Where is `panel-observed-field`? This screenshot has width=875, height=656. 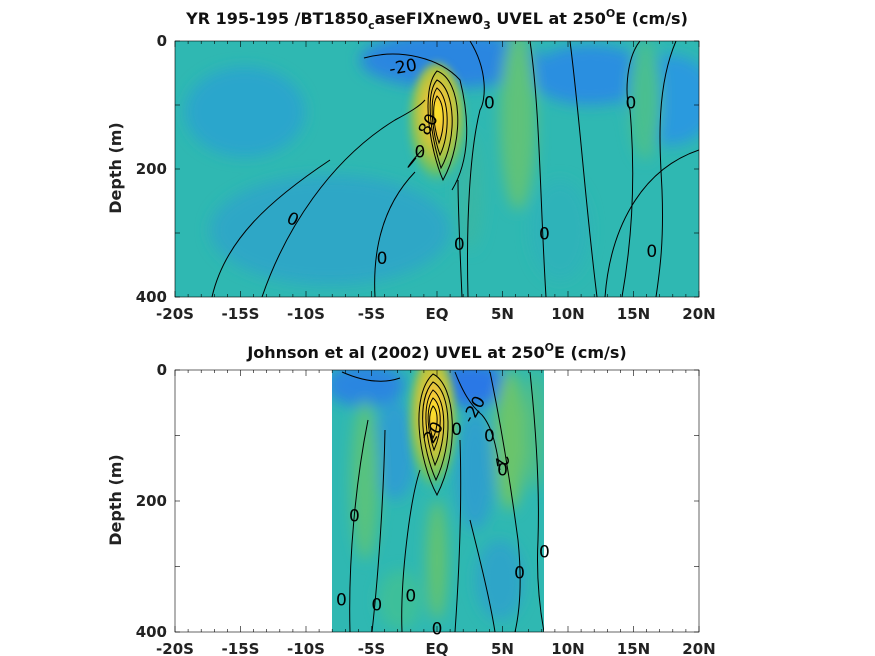
panel-observed-field is located at coordinates (438, 501).